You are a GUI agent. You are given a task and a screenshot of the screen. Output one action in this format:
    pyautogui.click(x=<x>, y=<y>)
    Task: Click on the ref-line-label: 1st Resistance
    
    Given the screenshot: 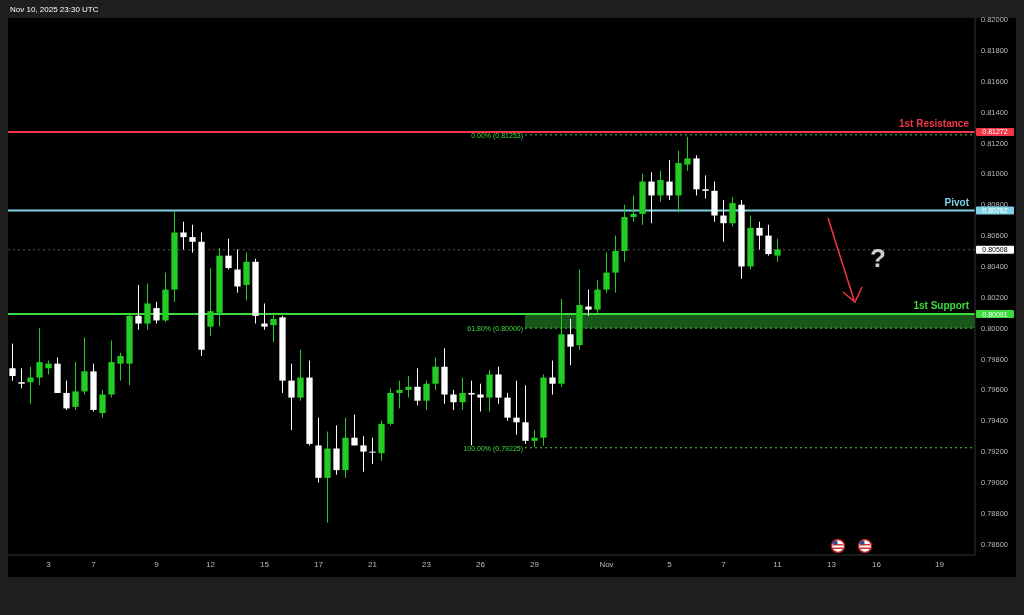 What is the action you would take?
    pyautogui.click(x=934, y=123)
    